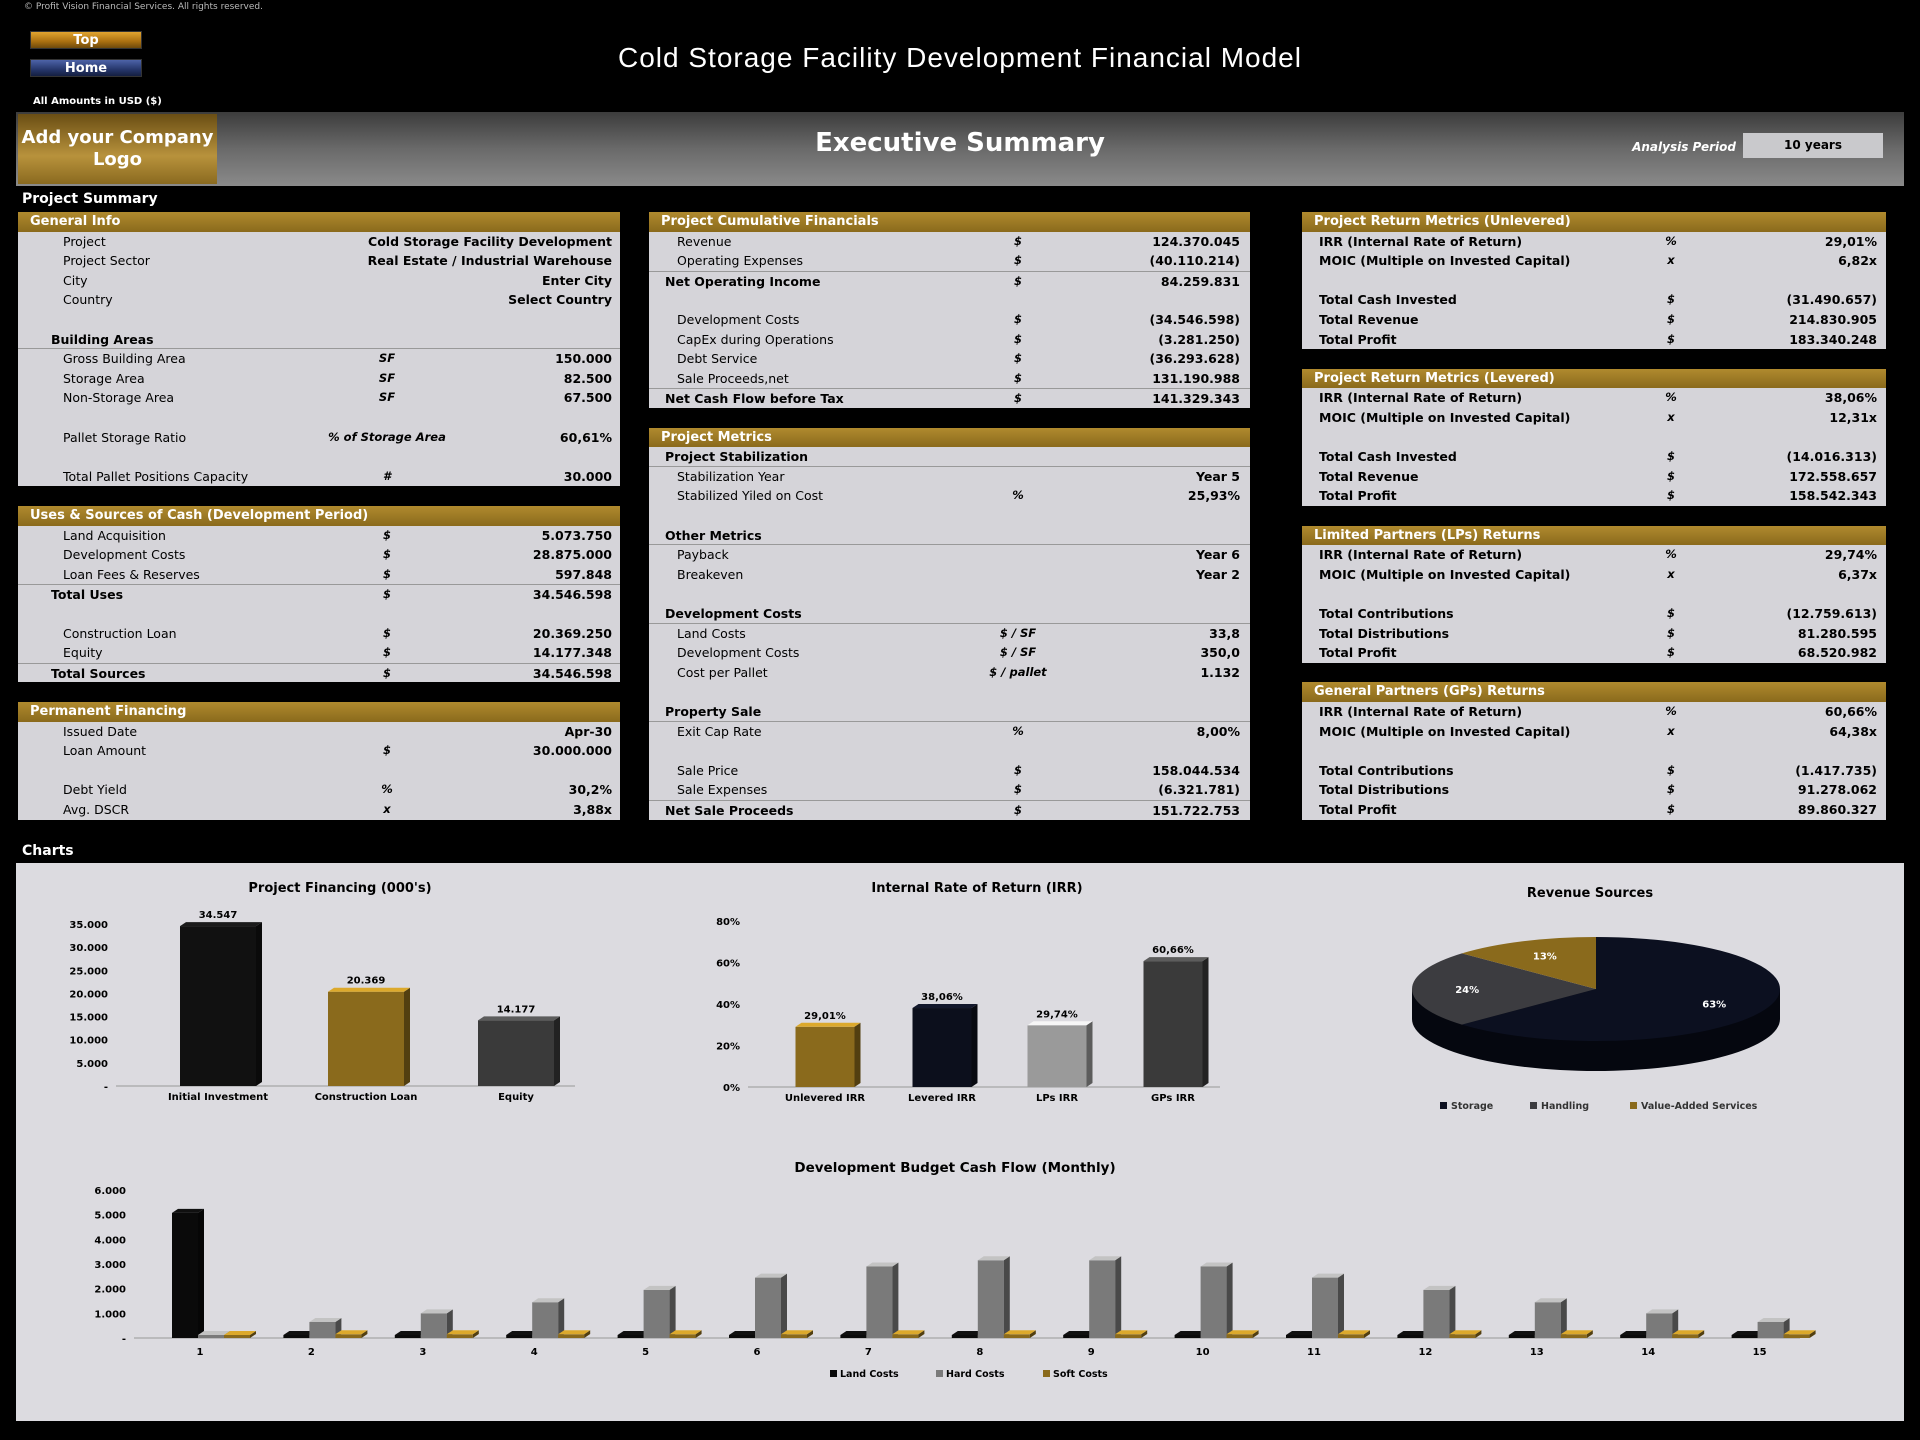 The image size is (1920, 1440). What do you see at coordinates (656, 1313) in the screenshot?
I see `bar-hard-costs` at bounding box center [656, 1313].